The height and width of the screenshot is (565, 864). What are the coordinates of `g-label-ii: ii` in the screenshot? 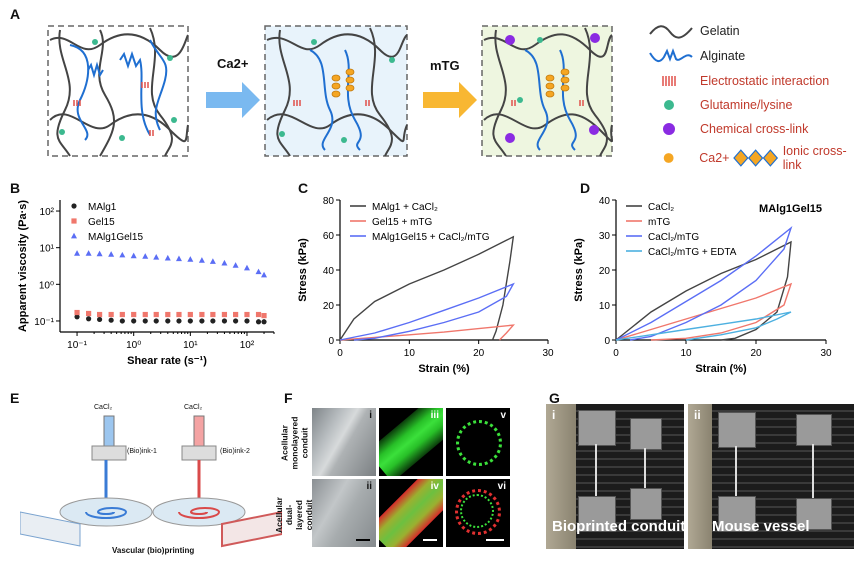 It's located at (697, 415).